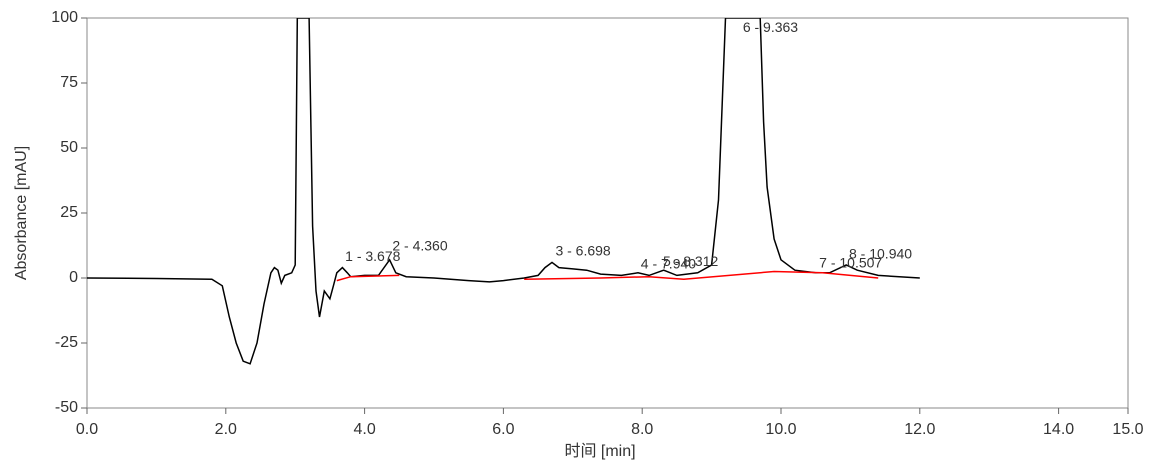 This screenshot has height=464, width=1153. Describe the element at coordinates (69, 212) in the screenshot. I see `y-tick-label: 25` at that location.